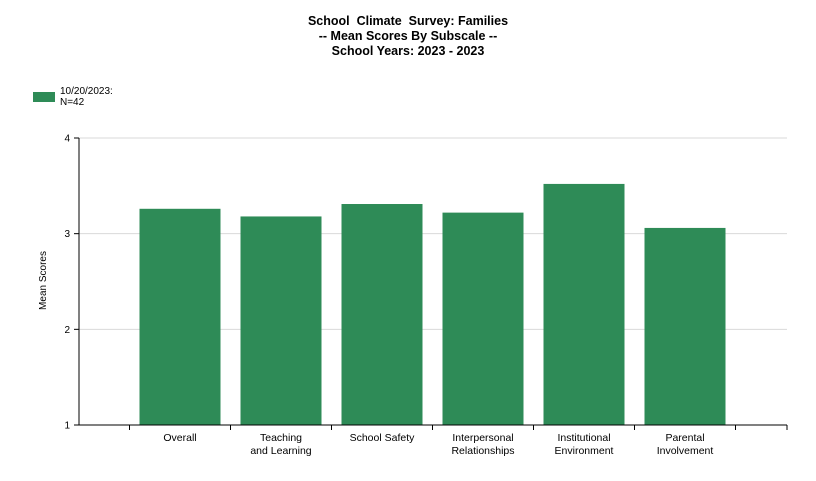  Describe the element at coordinates (408, 21) in the screenshot. I see `chart-title: School Climate Survey: Families` at that location.